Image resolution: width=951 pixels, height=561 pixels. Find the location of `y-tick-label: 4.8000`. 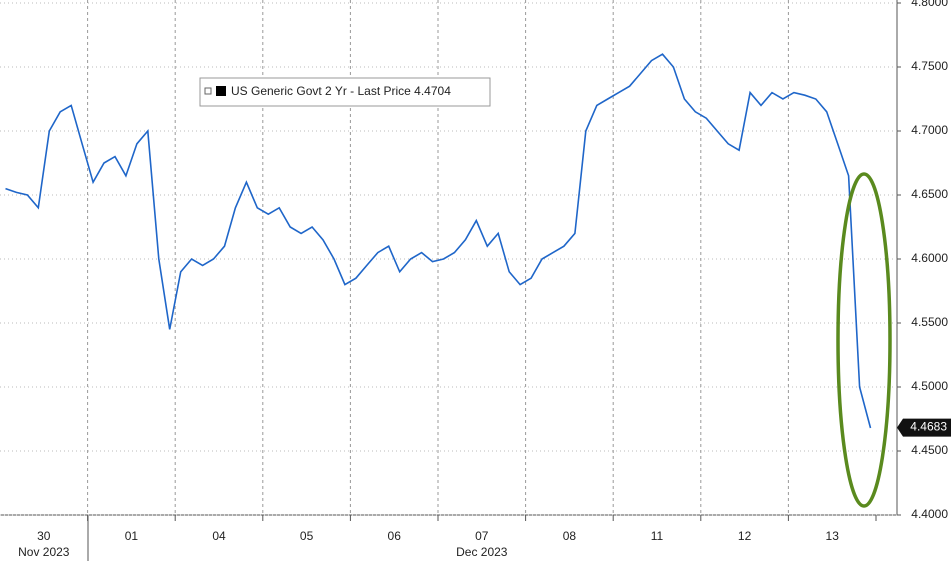

y-tick-label: 4.8000 is located at coordinates (929, 4).